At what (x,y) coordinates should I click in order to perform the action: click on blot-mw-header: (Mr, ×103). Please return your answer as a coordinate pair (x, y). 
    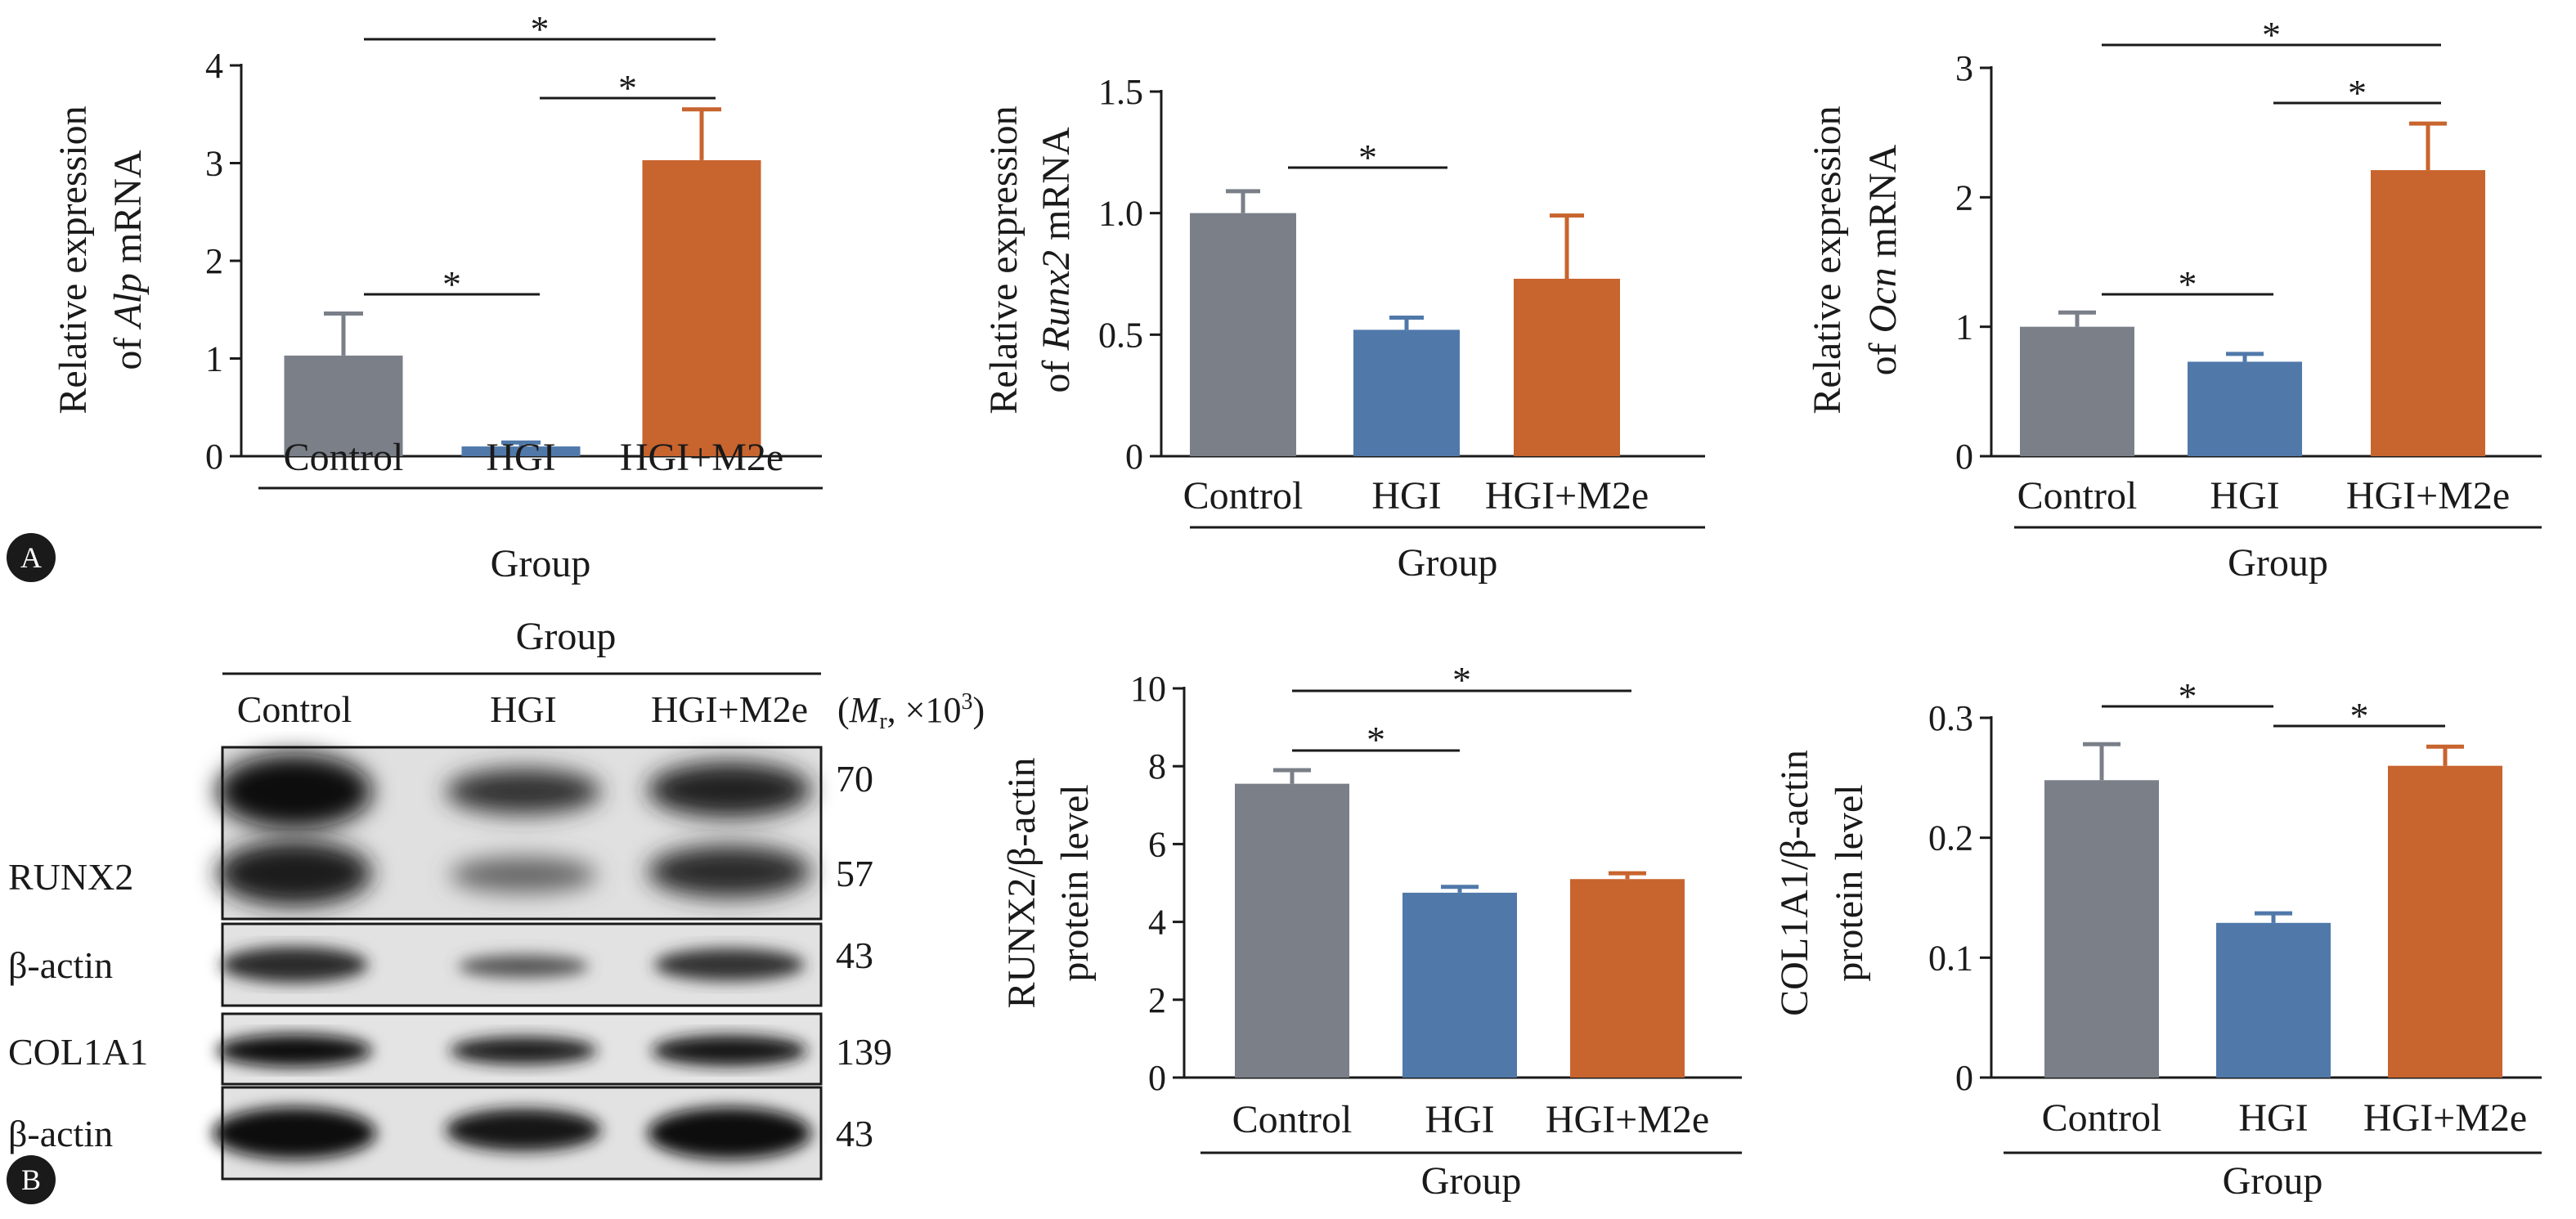
    Looking at the image, I should click on (911, 711).